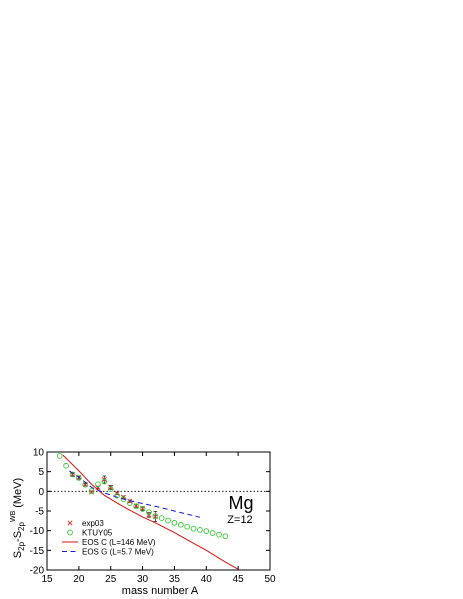 This screenshot has width=463, height=599. What do you see at coordinates (39, 512) in the screenshot?
I see `y-tick-label: -5` at bounding box center [39, 512].